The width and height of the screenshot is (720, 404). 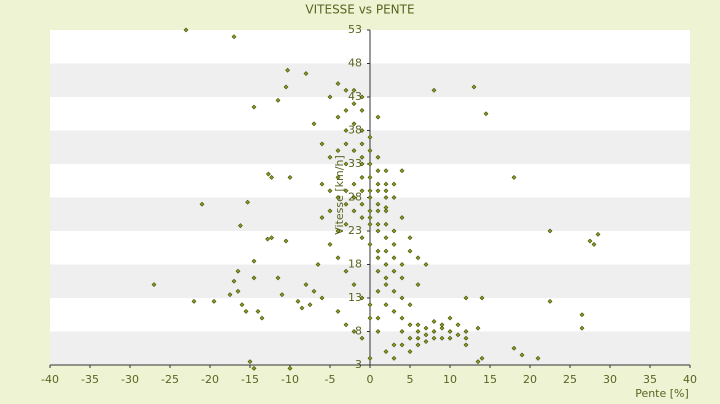 I want to click on x-tick-label: 25, so click(x=570, y=379).